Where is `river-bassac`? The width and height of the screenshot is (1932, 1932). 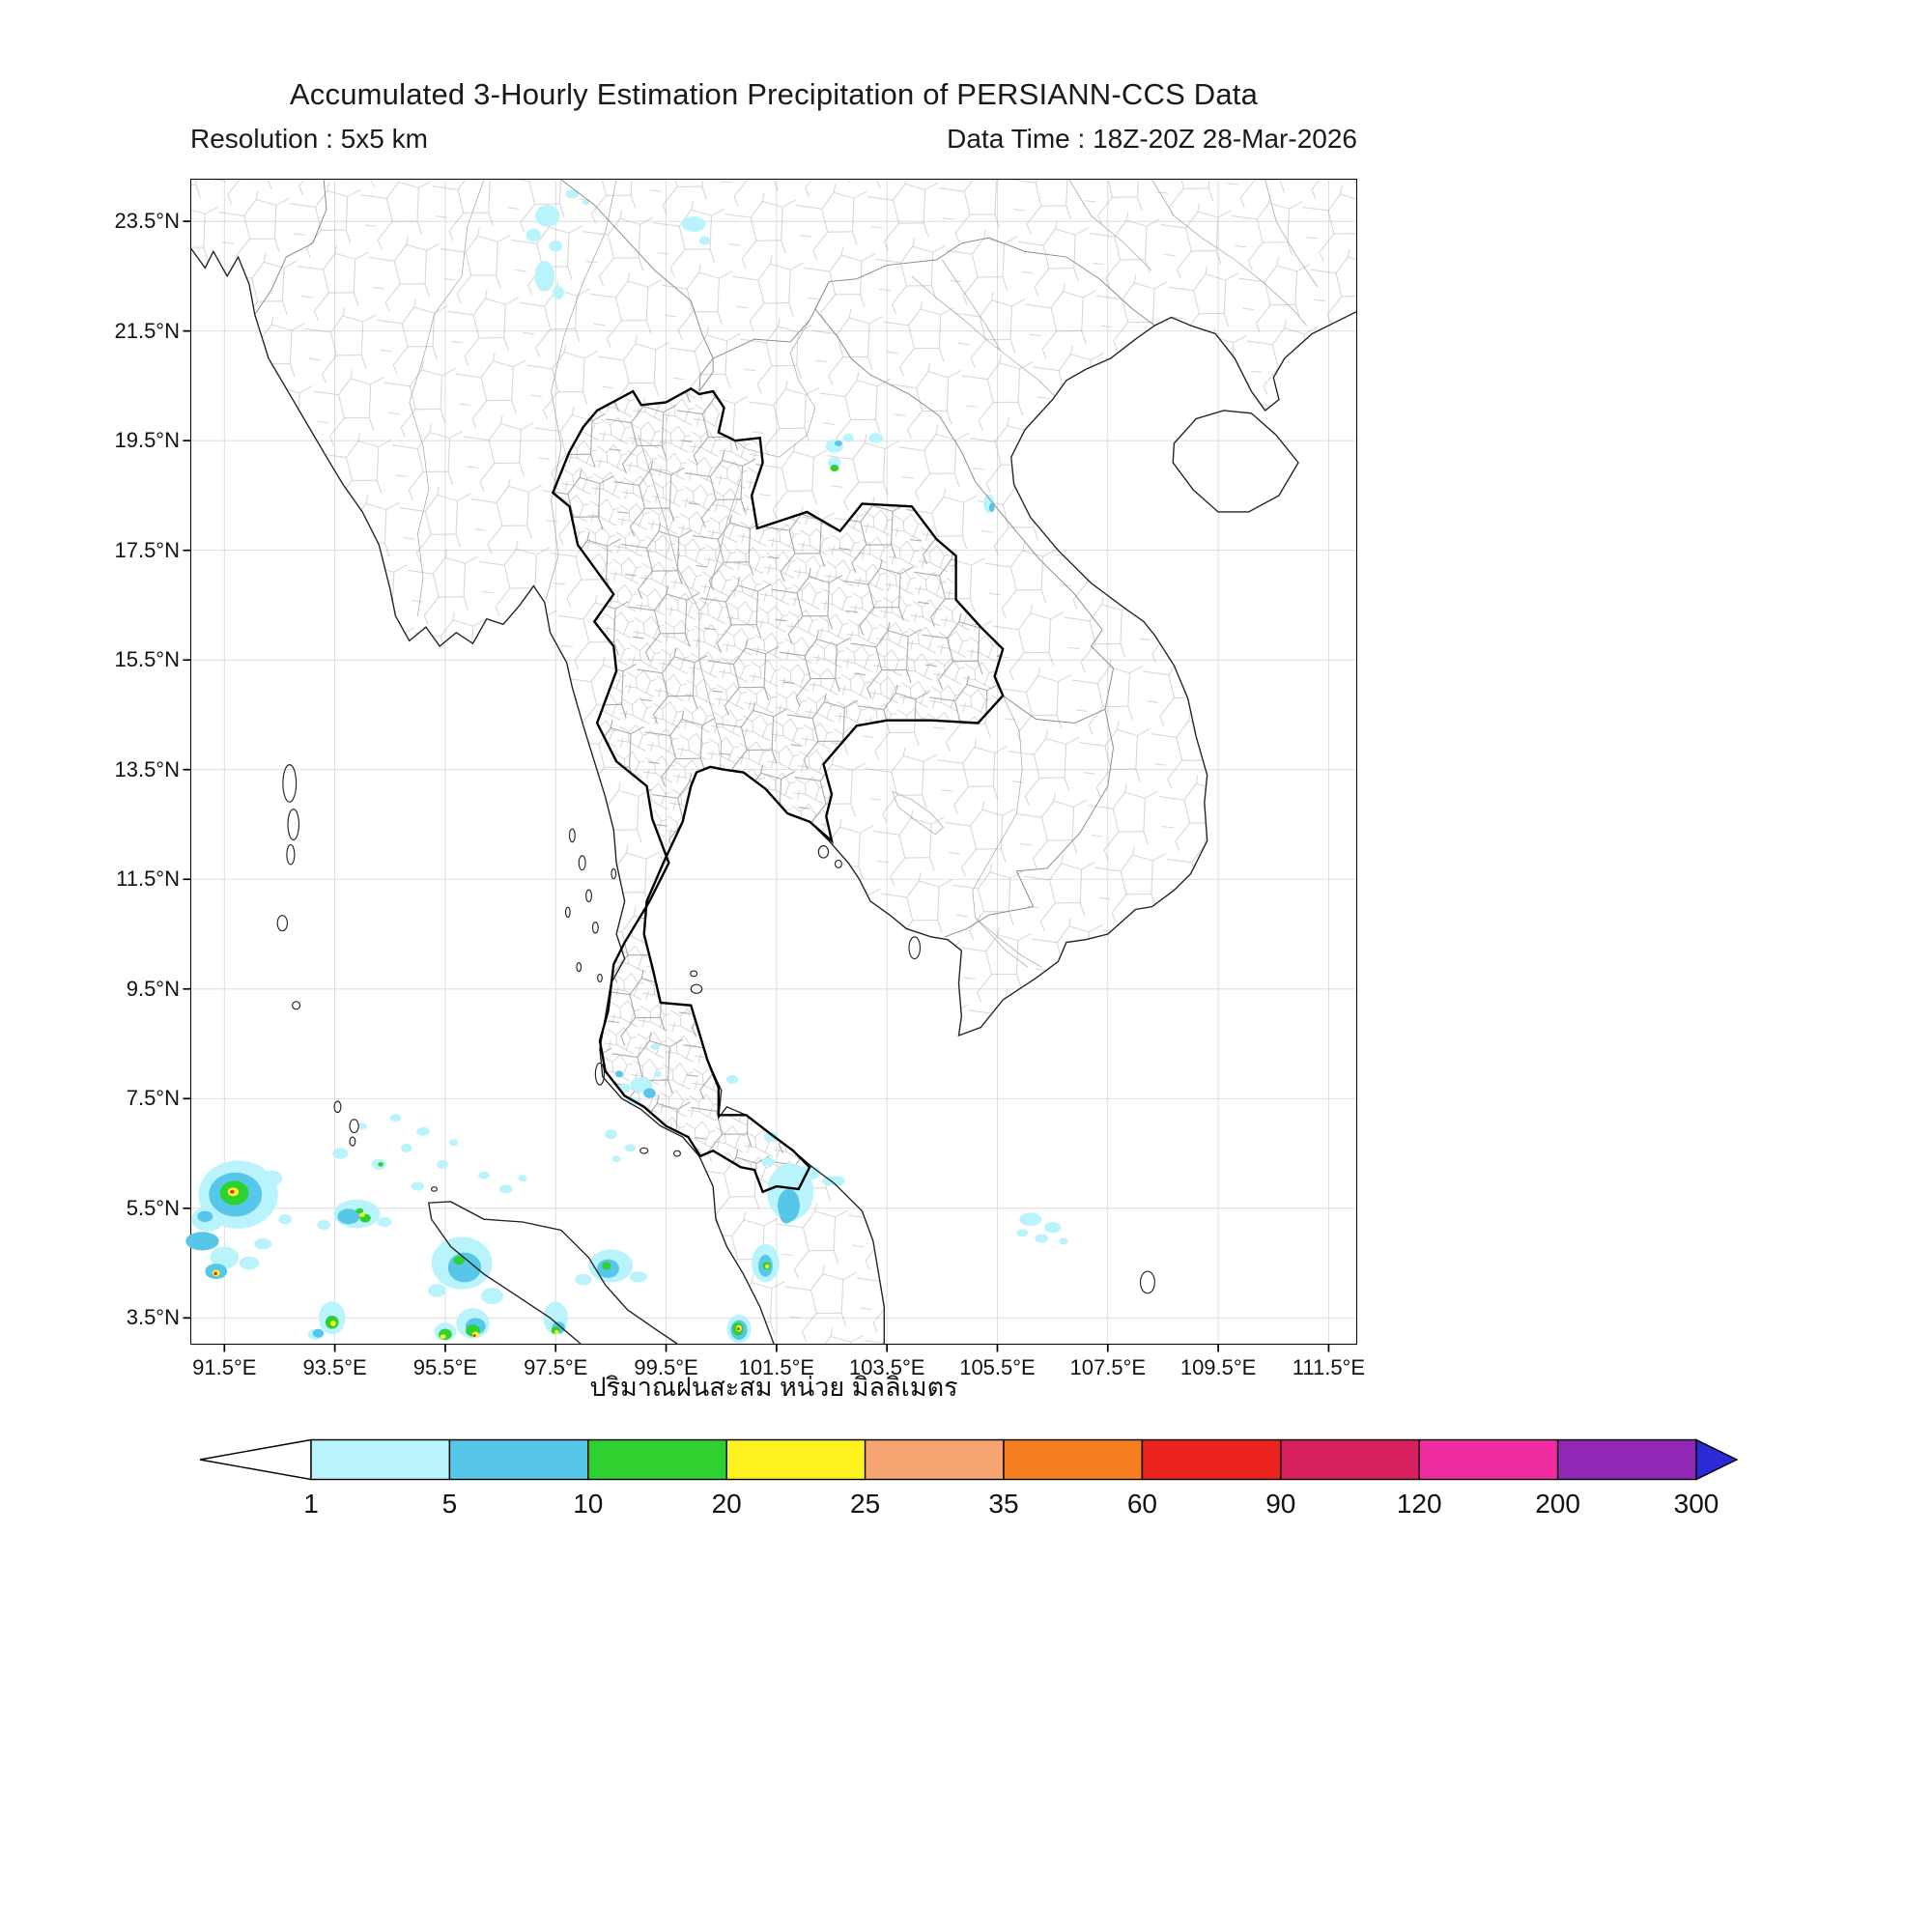 river-bassac is located at coordinates (1002, 942).